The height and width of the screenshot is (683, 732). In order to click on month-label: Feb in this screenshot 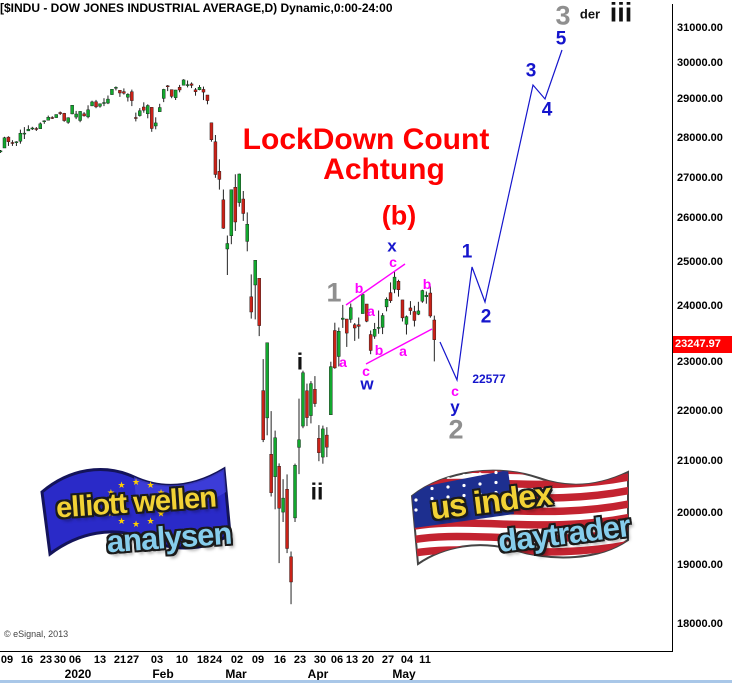, I will do `click(163, 674)`.